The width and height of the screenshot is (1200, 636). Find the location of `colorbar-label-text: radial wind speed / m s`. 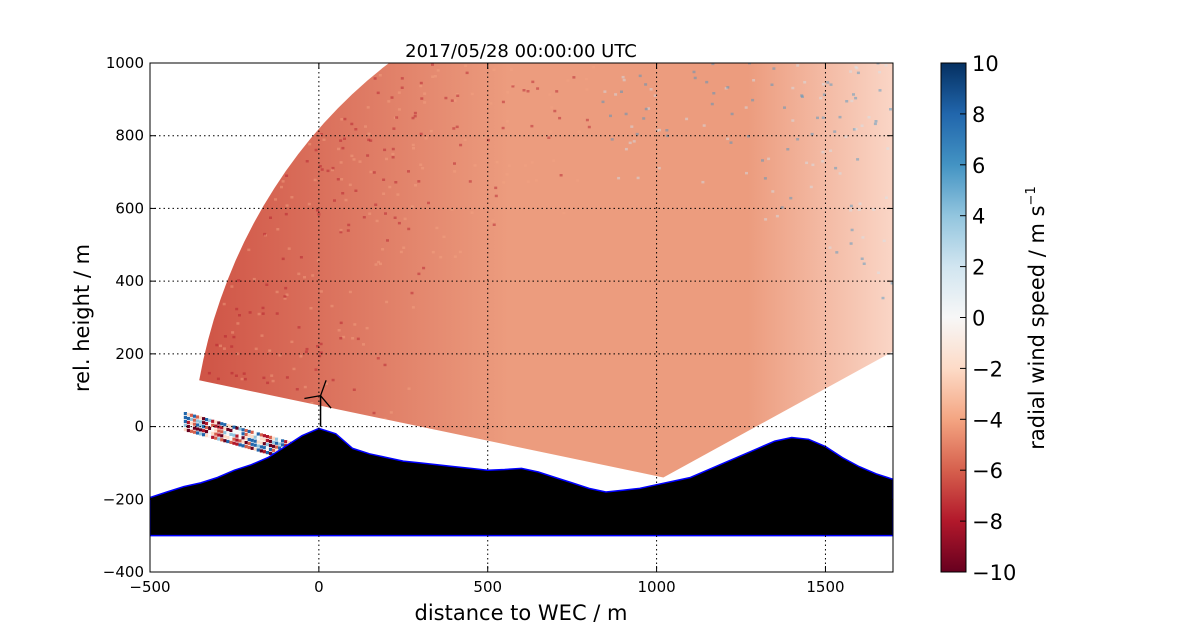

colorbar-label-text: radial wind speed / m s is located at coordinates (1037, 327).